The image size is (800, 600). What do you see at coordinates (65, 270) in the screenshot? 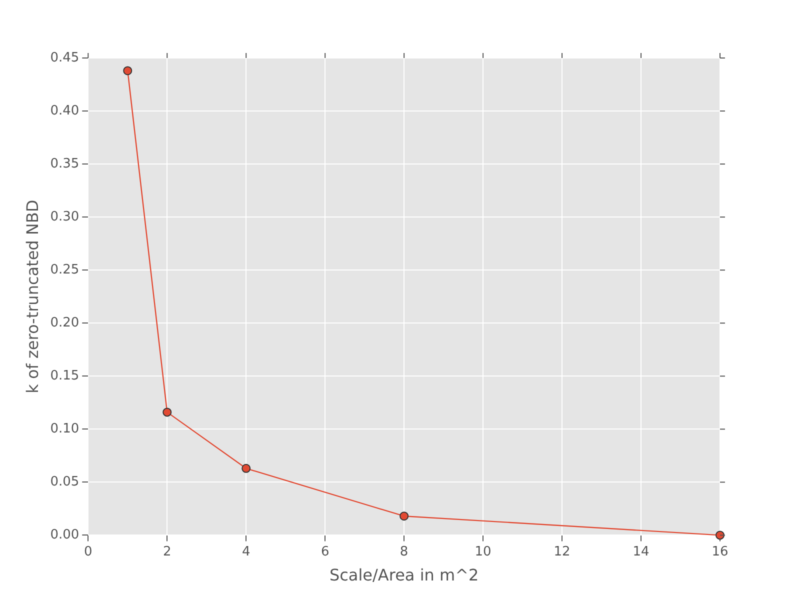
I see `y-tick-label: 0.25` at bounding box center [65, 270].